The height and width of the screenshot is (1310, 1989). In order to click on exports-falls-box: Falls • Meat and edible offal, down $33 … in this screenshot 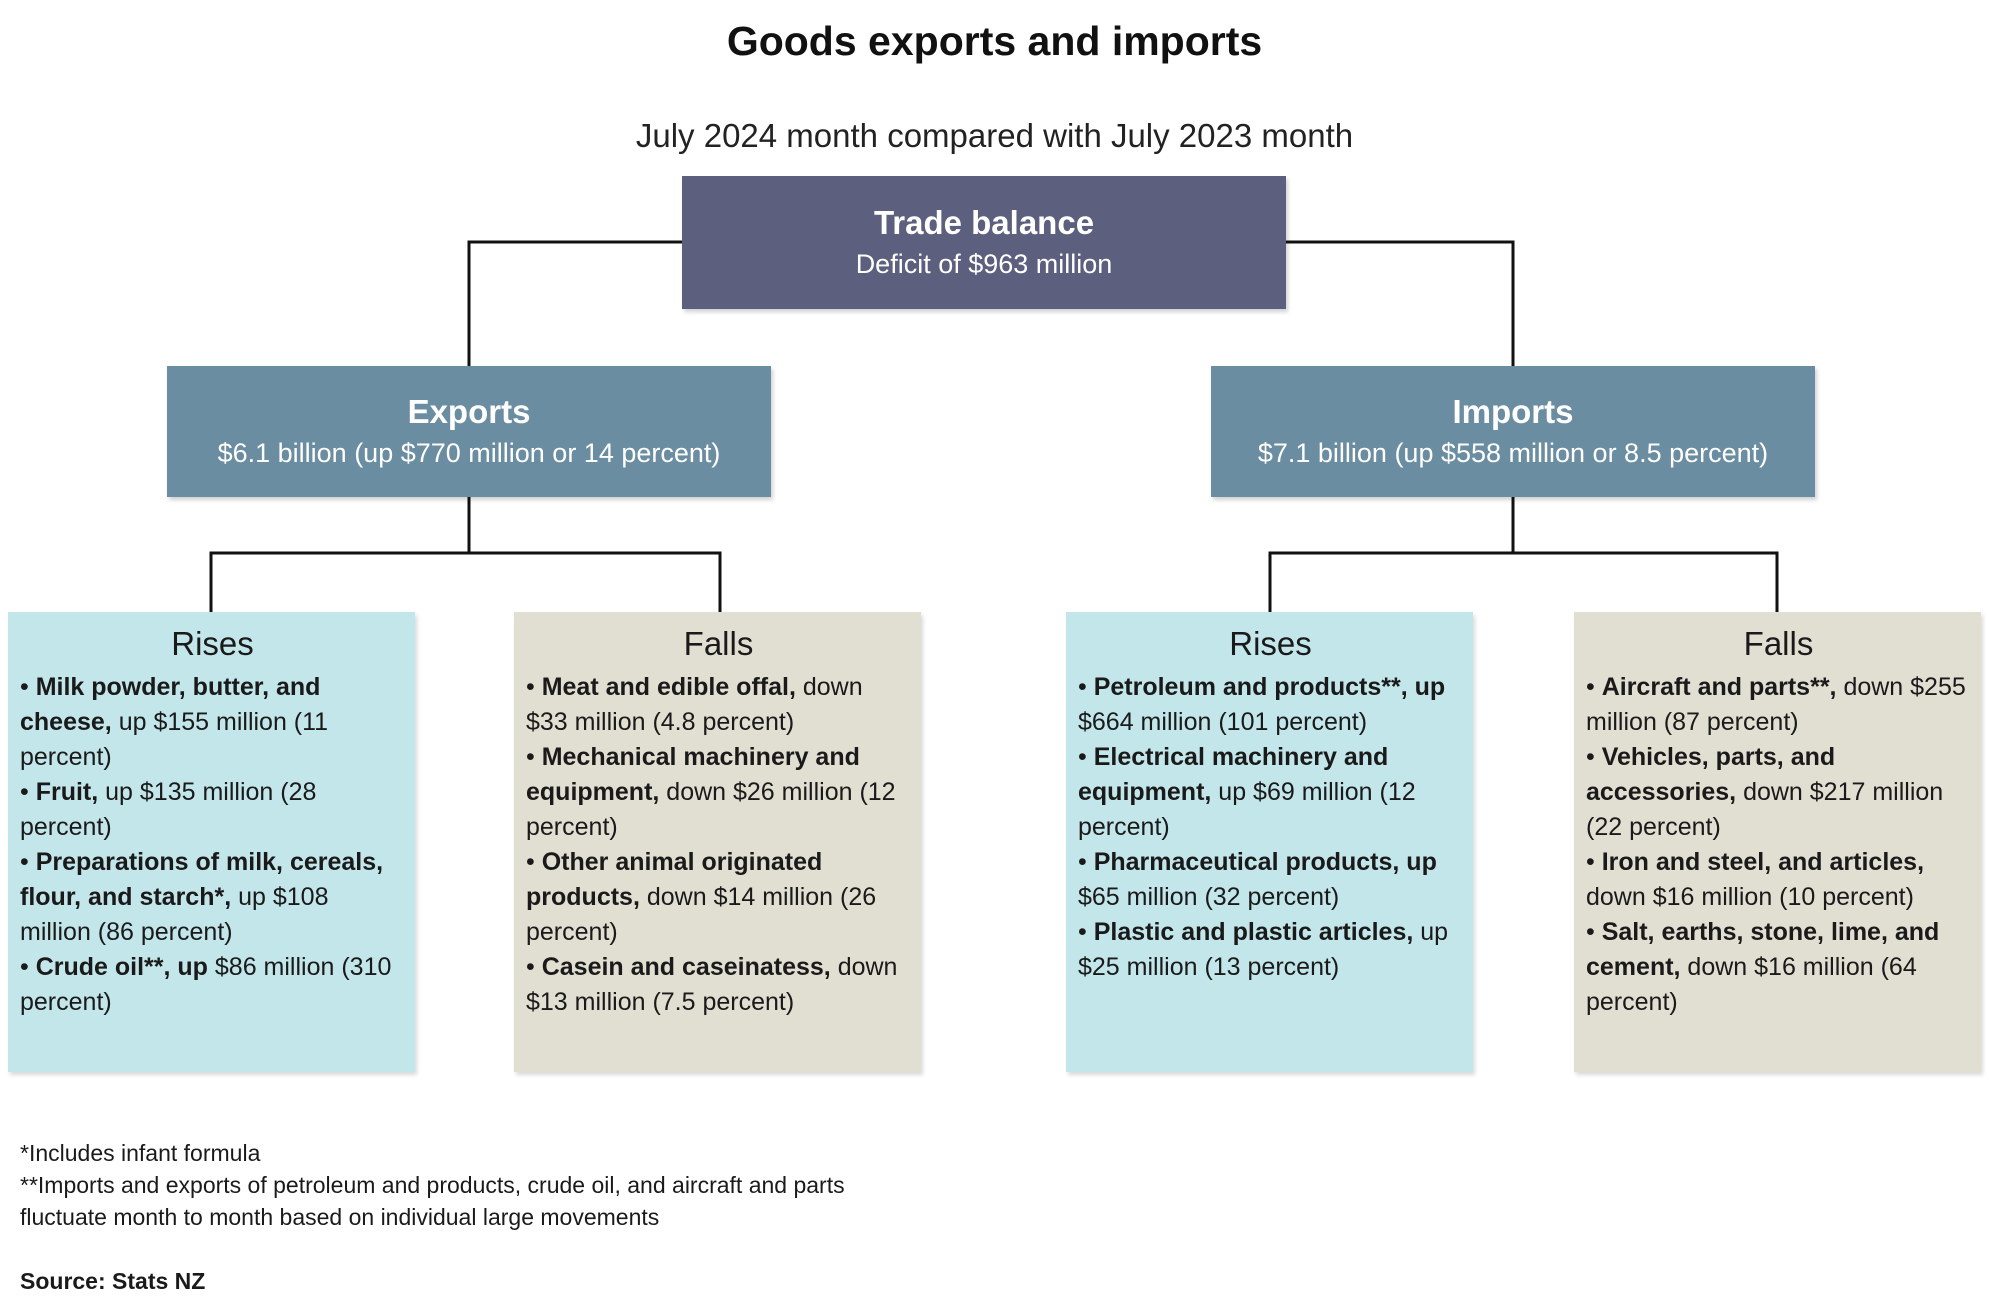, I will do `click(717, 842)`.